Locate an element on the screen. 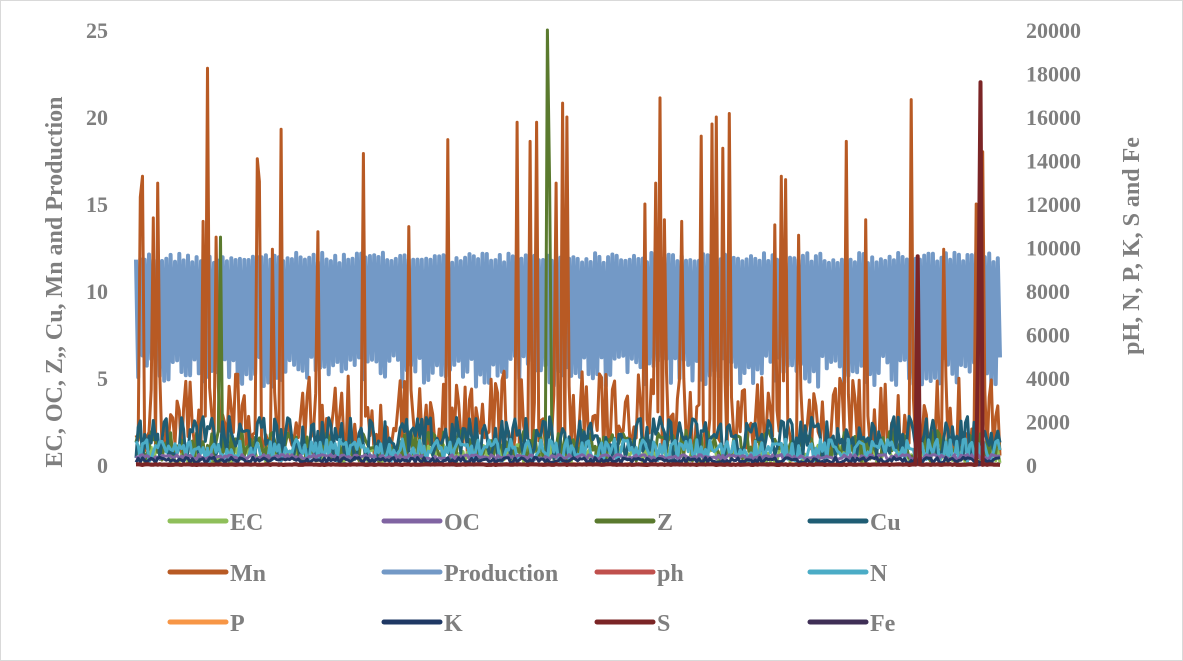 The height and width of the screenshot is (661, 1183). legend-label: N is located at coordinates (879, 574).